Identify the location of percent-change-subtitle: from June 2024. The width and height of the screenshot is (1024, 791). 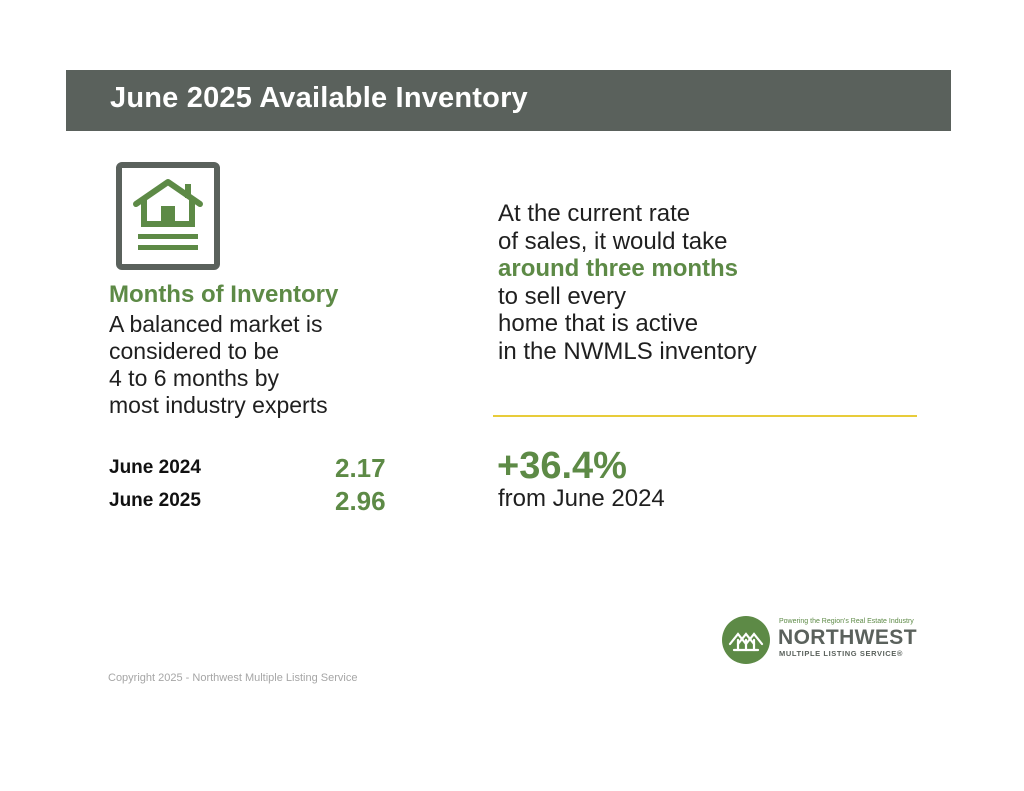
(581, 498).